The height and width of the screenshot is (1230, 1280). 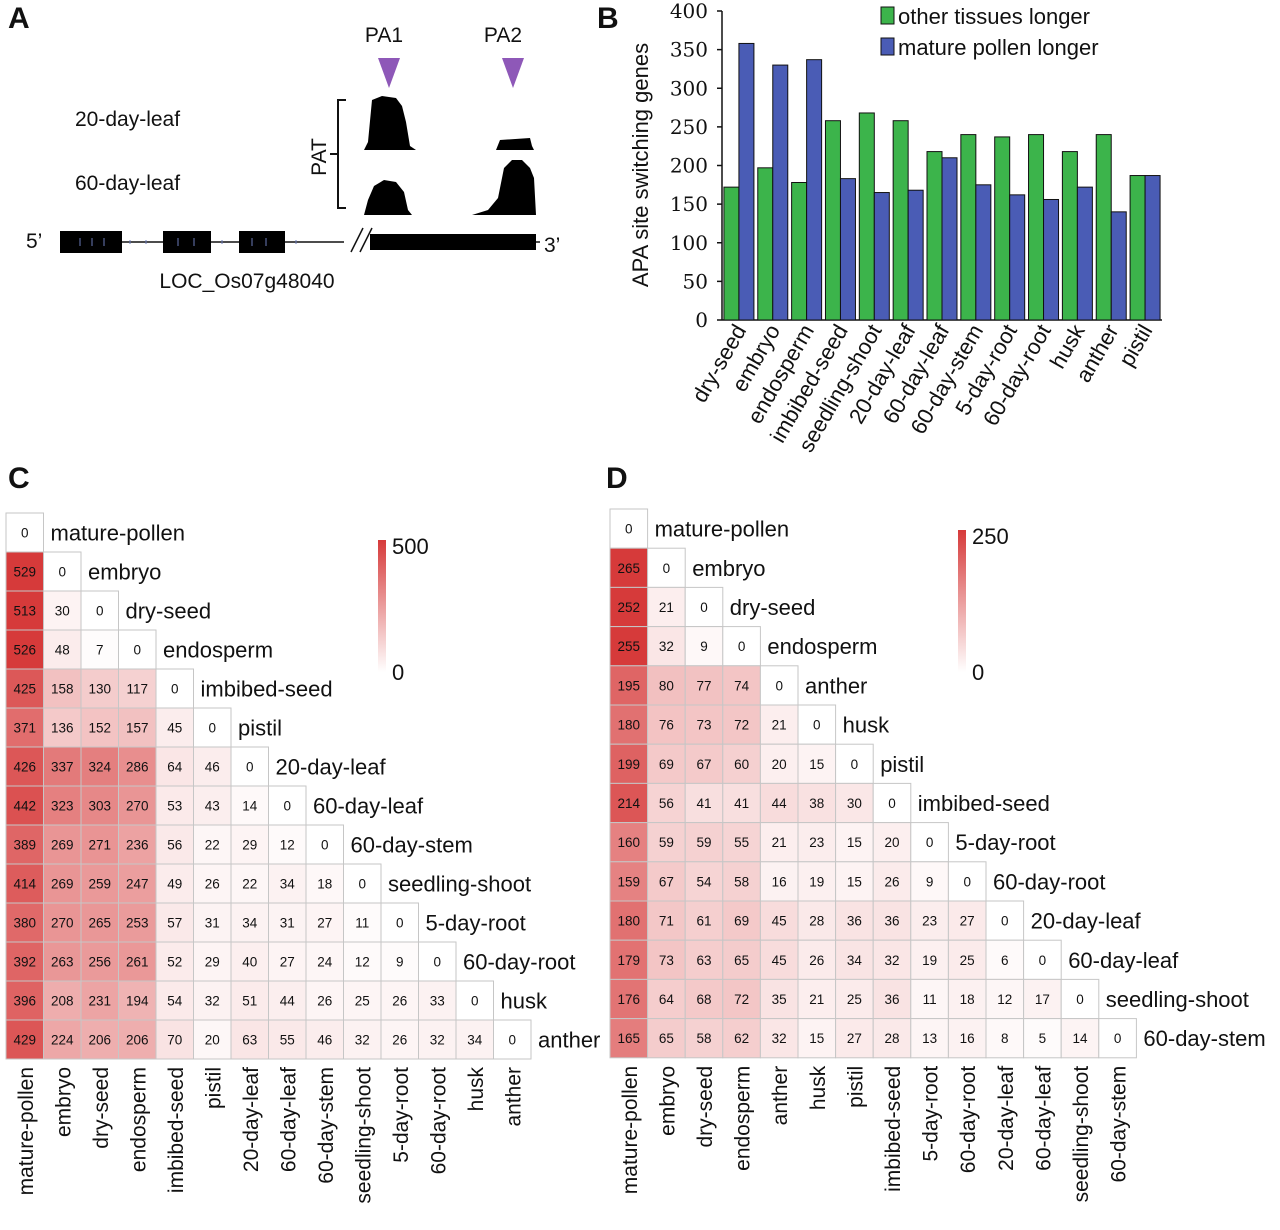 I want to click on y-tick-label: 0, so click(x=701, y=320).